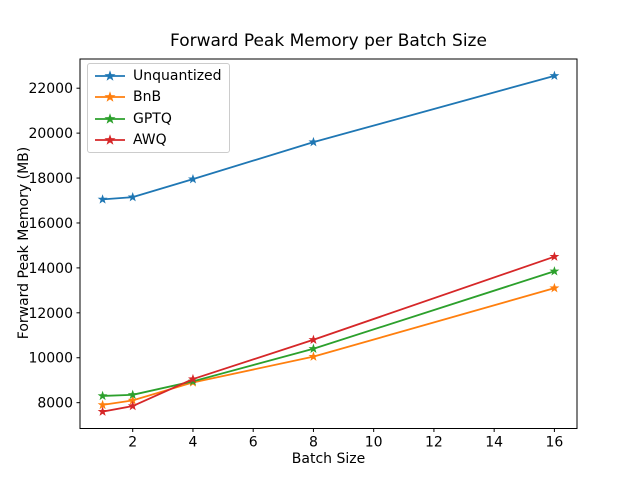 The height and width of the screenshot is (480, 640). What do you see at coordinates (24, 243) in the screenshot?
I see `y-axis-label: Forward Peak Memory (MB)` at bounding box center [24, 243].